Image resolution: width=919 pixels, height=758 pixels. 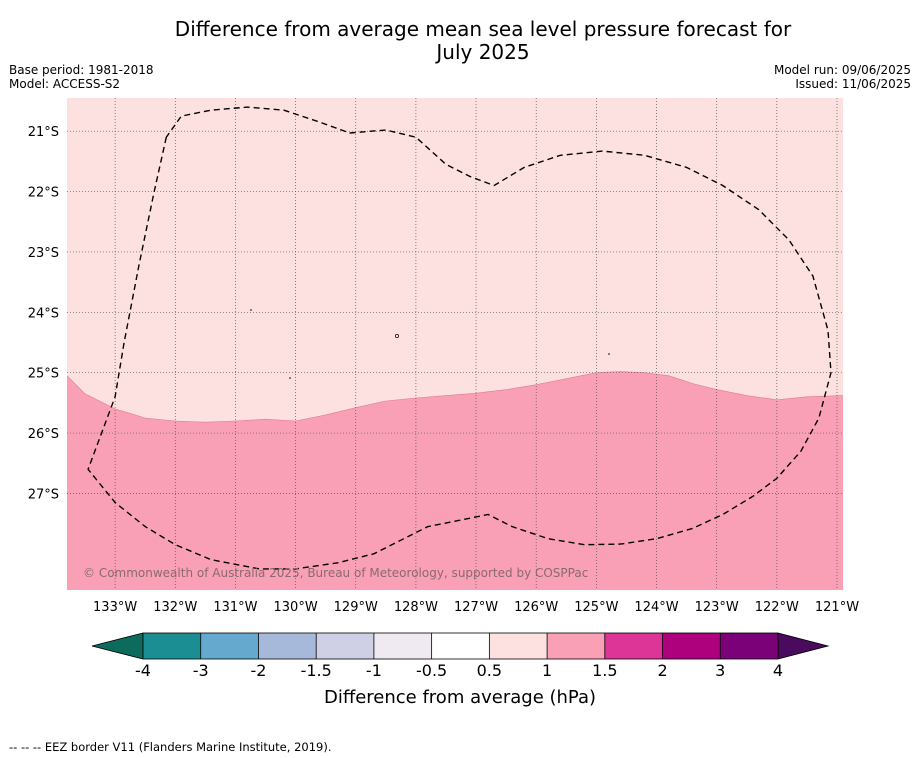 I want to click on colorbar-extend-high, so click(x=803, y=646).